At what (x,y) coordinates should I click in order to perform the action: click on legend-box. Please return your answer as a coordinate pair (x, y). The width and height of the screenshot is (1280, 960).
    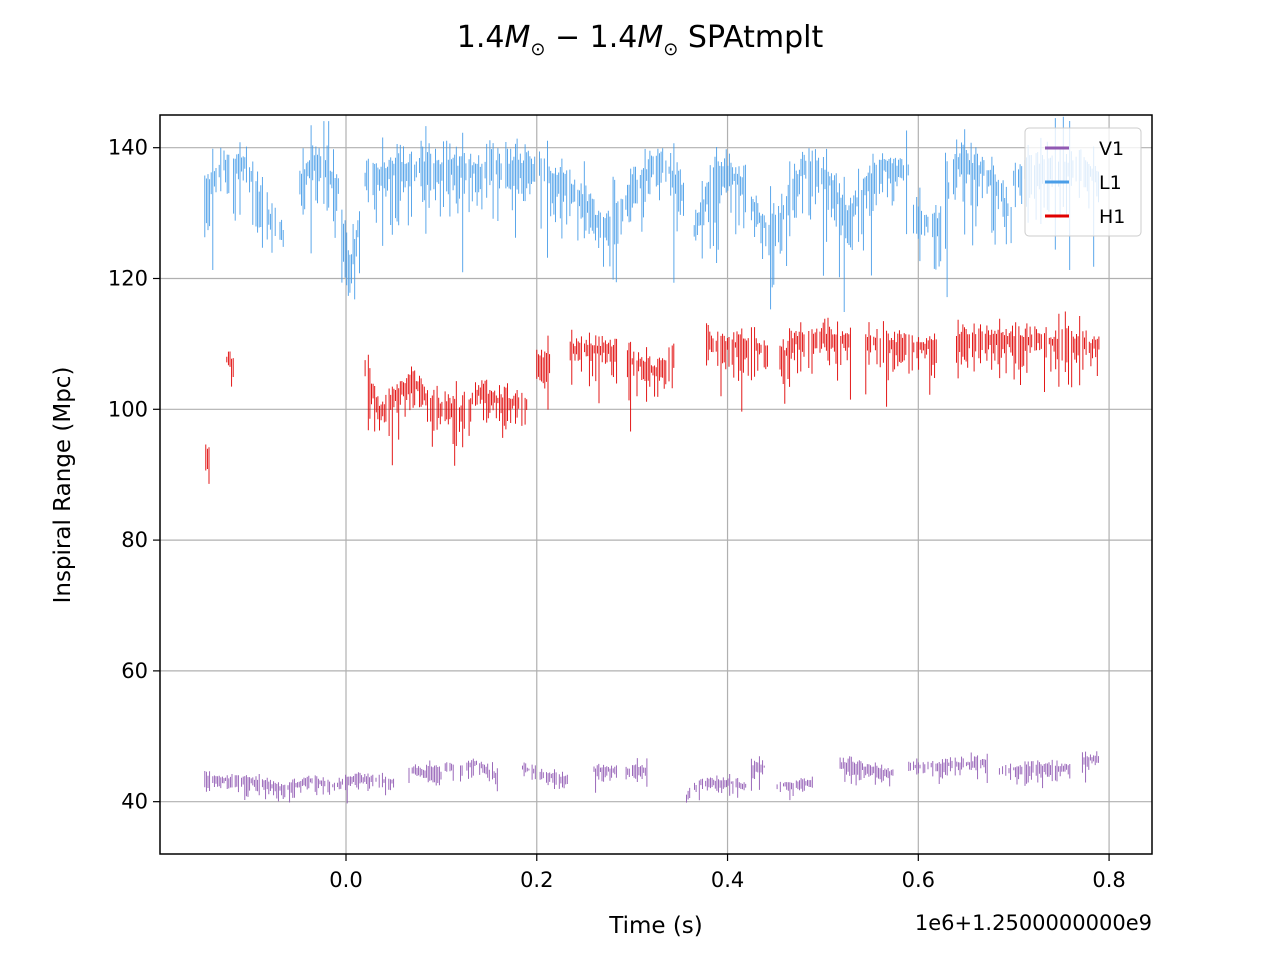
    Looking at the image, I should click on (1083, 182).